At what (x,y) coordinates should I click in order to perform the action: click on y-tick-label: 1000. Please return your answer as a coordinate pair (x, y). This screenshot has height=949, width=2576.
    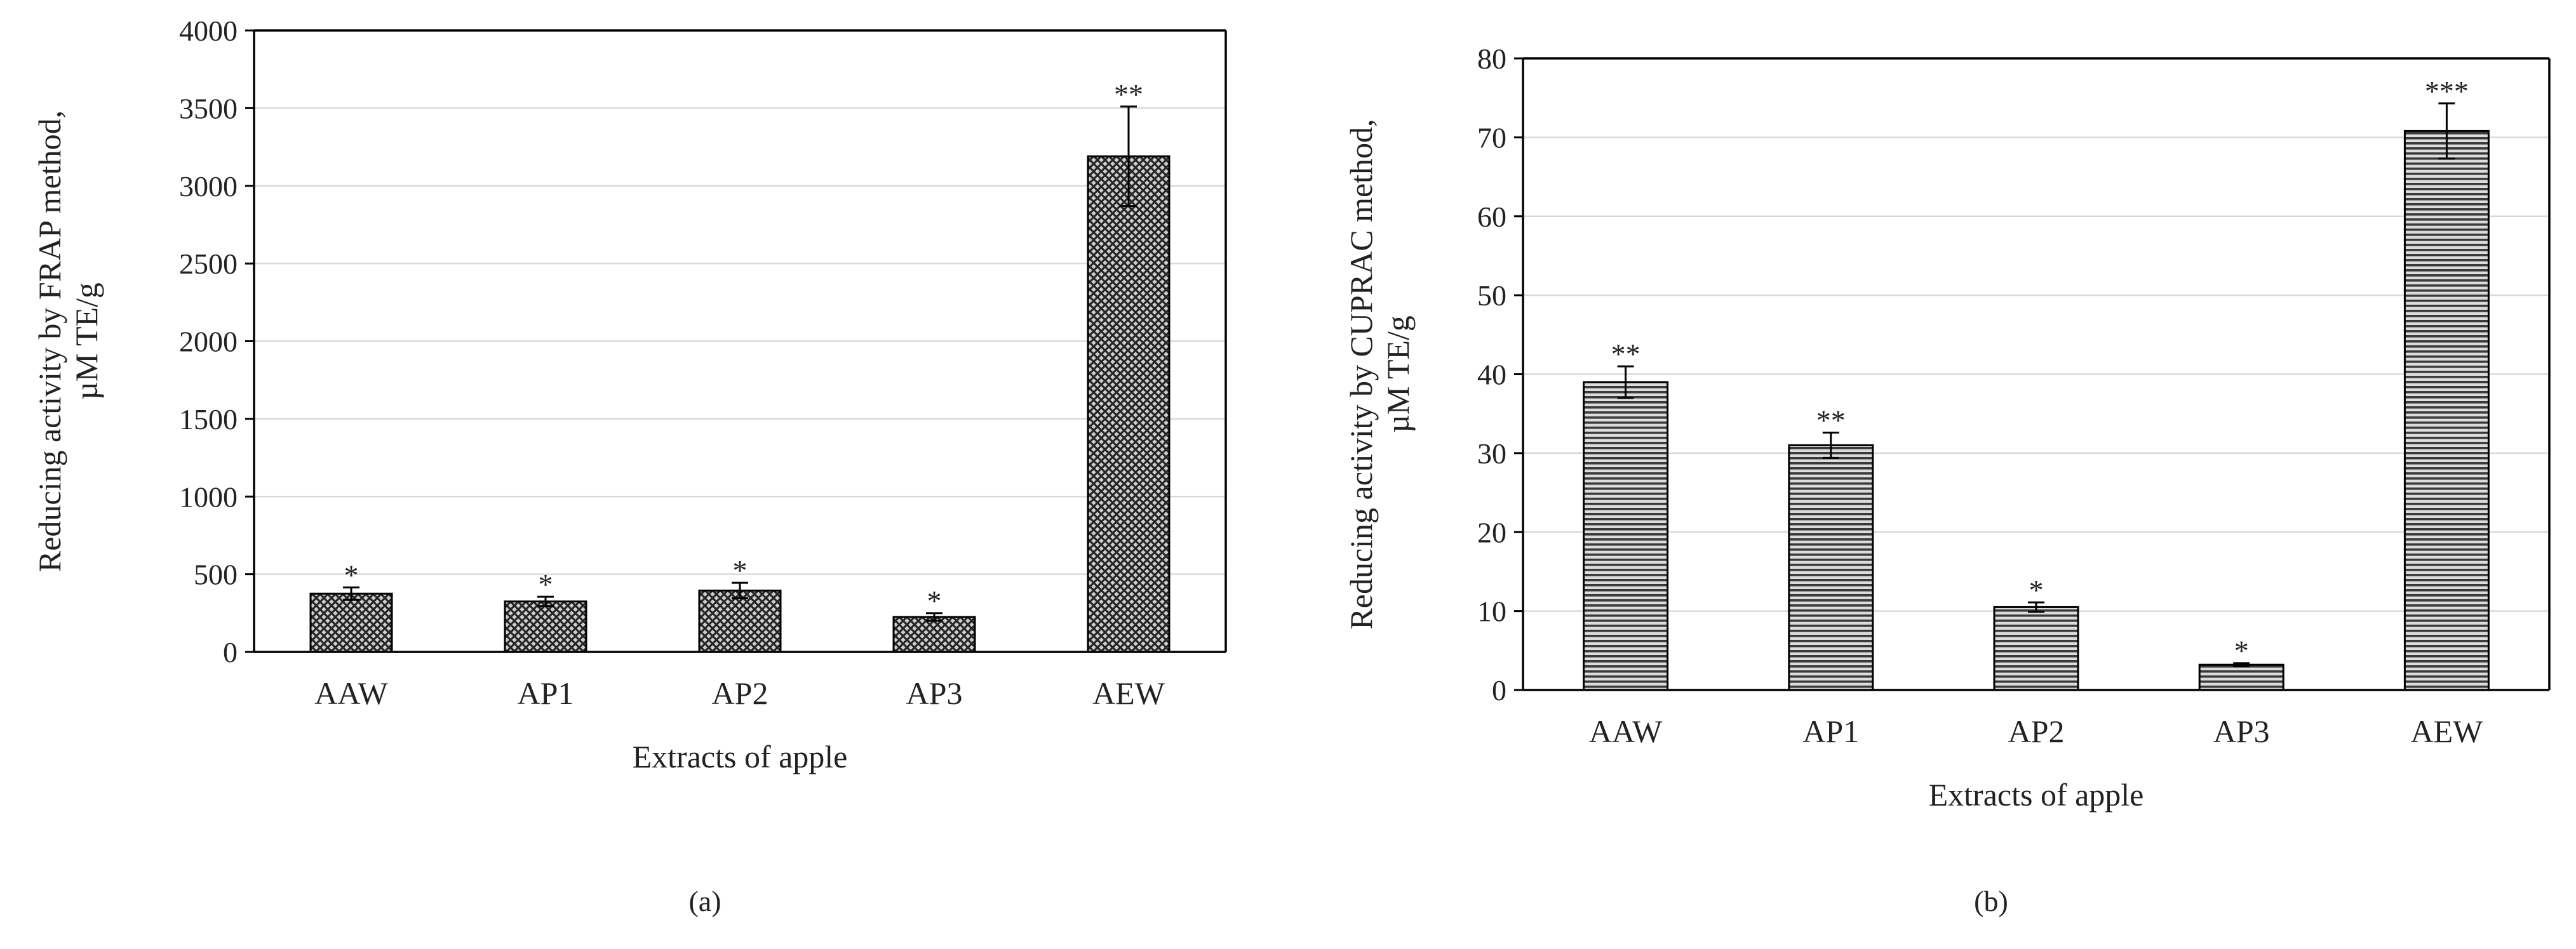
    Looking at the image, I should click on (208, 497).